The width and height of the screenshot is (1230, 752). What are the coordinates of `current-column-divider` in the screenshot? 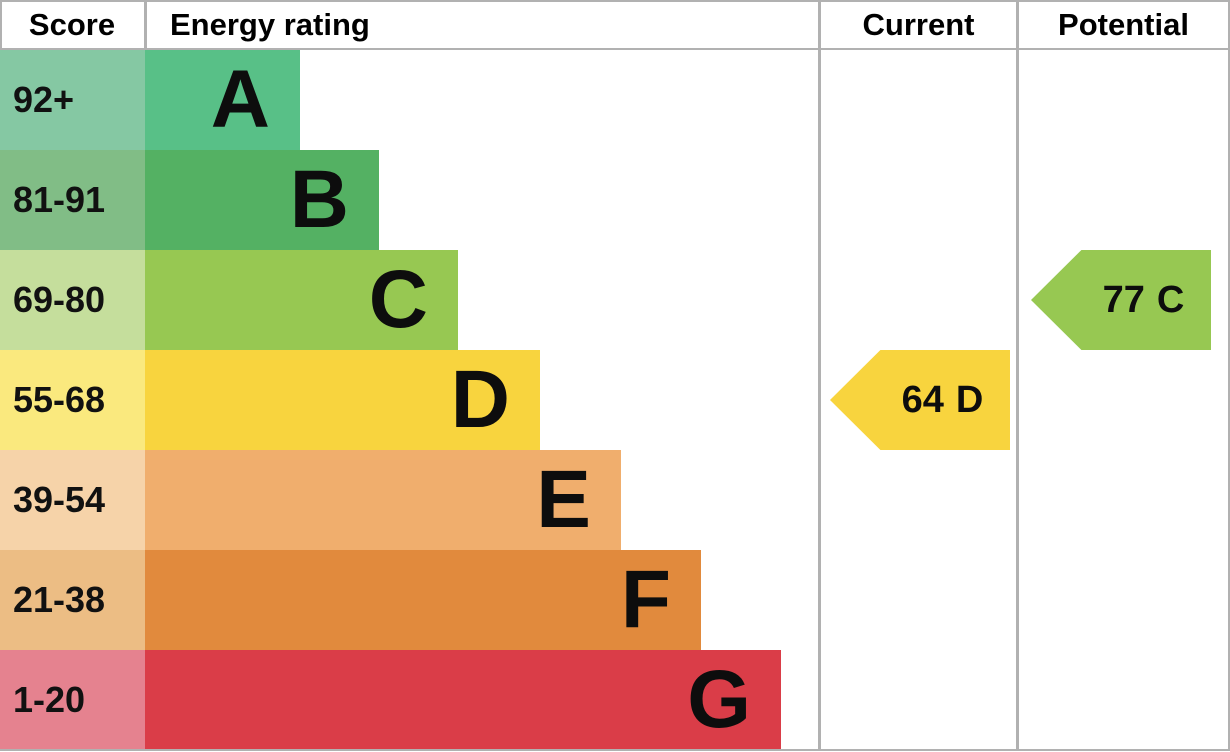 It's located at (819, 375).